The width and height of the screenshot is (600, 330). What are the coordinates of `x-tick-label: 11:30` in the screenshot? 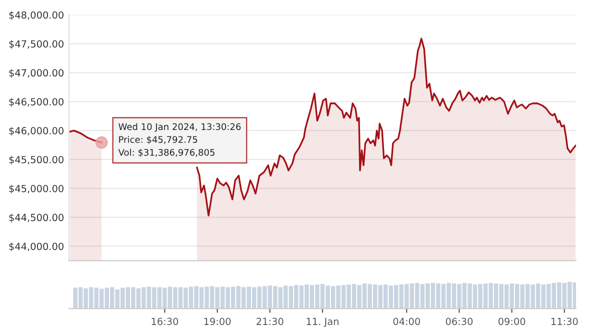 It's located at (564, 322).